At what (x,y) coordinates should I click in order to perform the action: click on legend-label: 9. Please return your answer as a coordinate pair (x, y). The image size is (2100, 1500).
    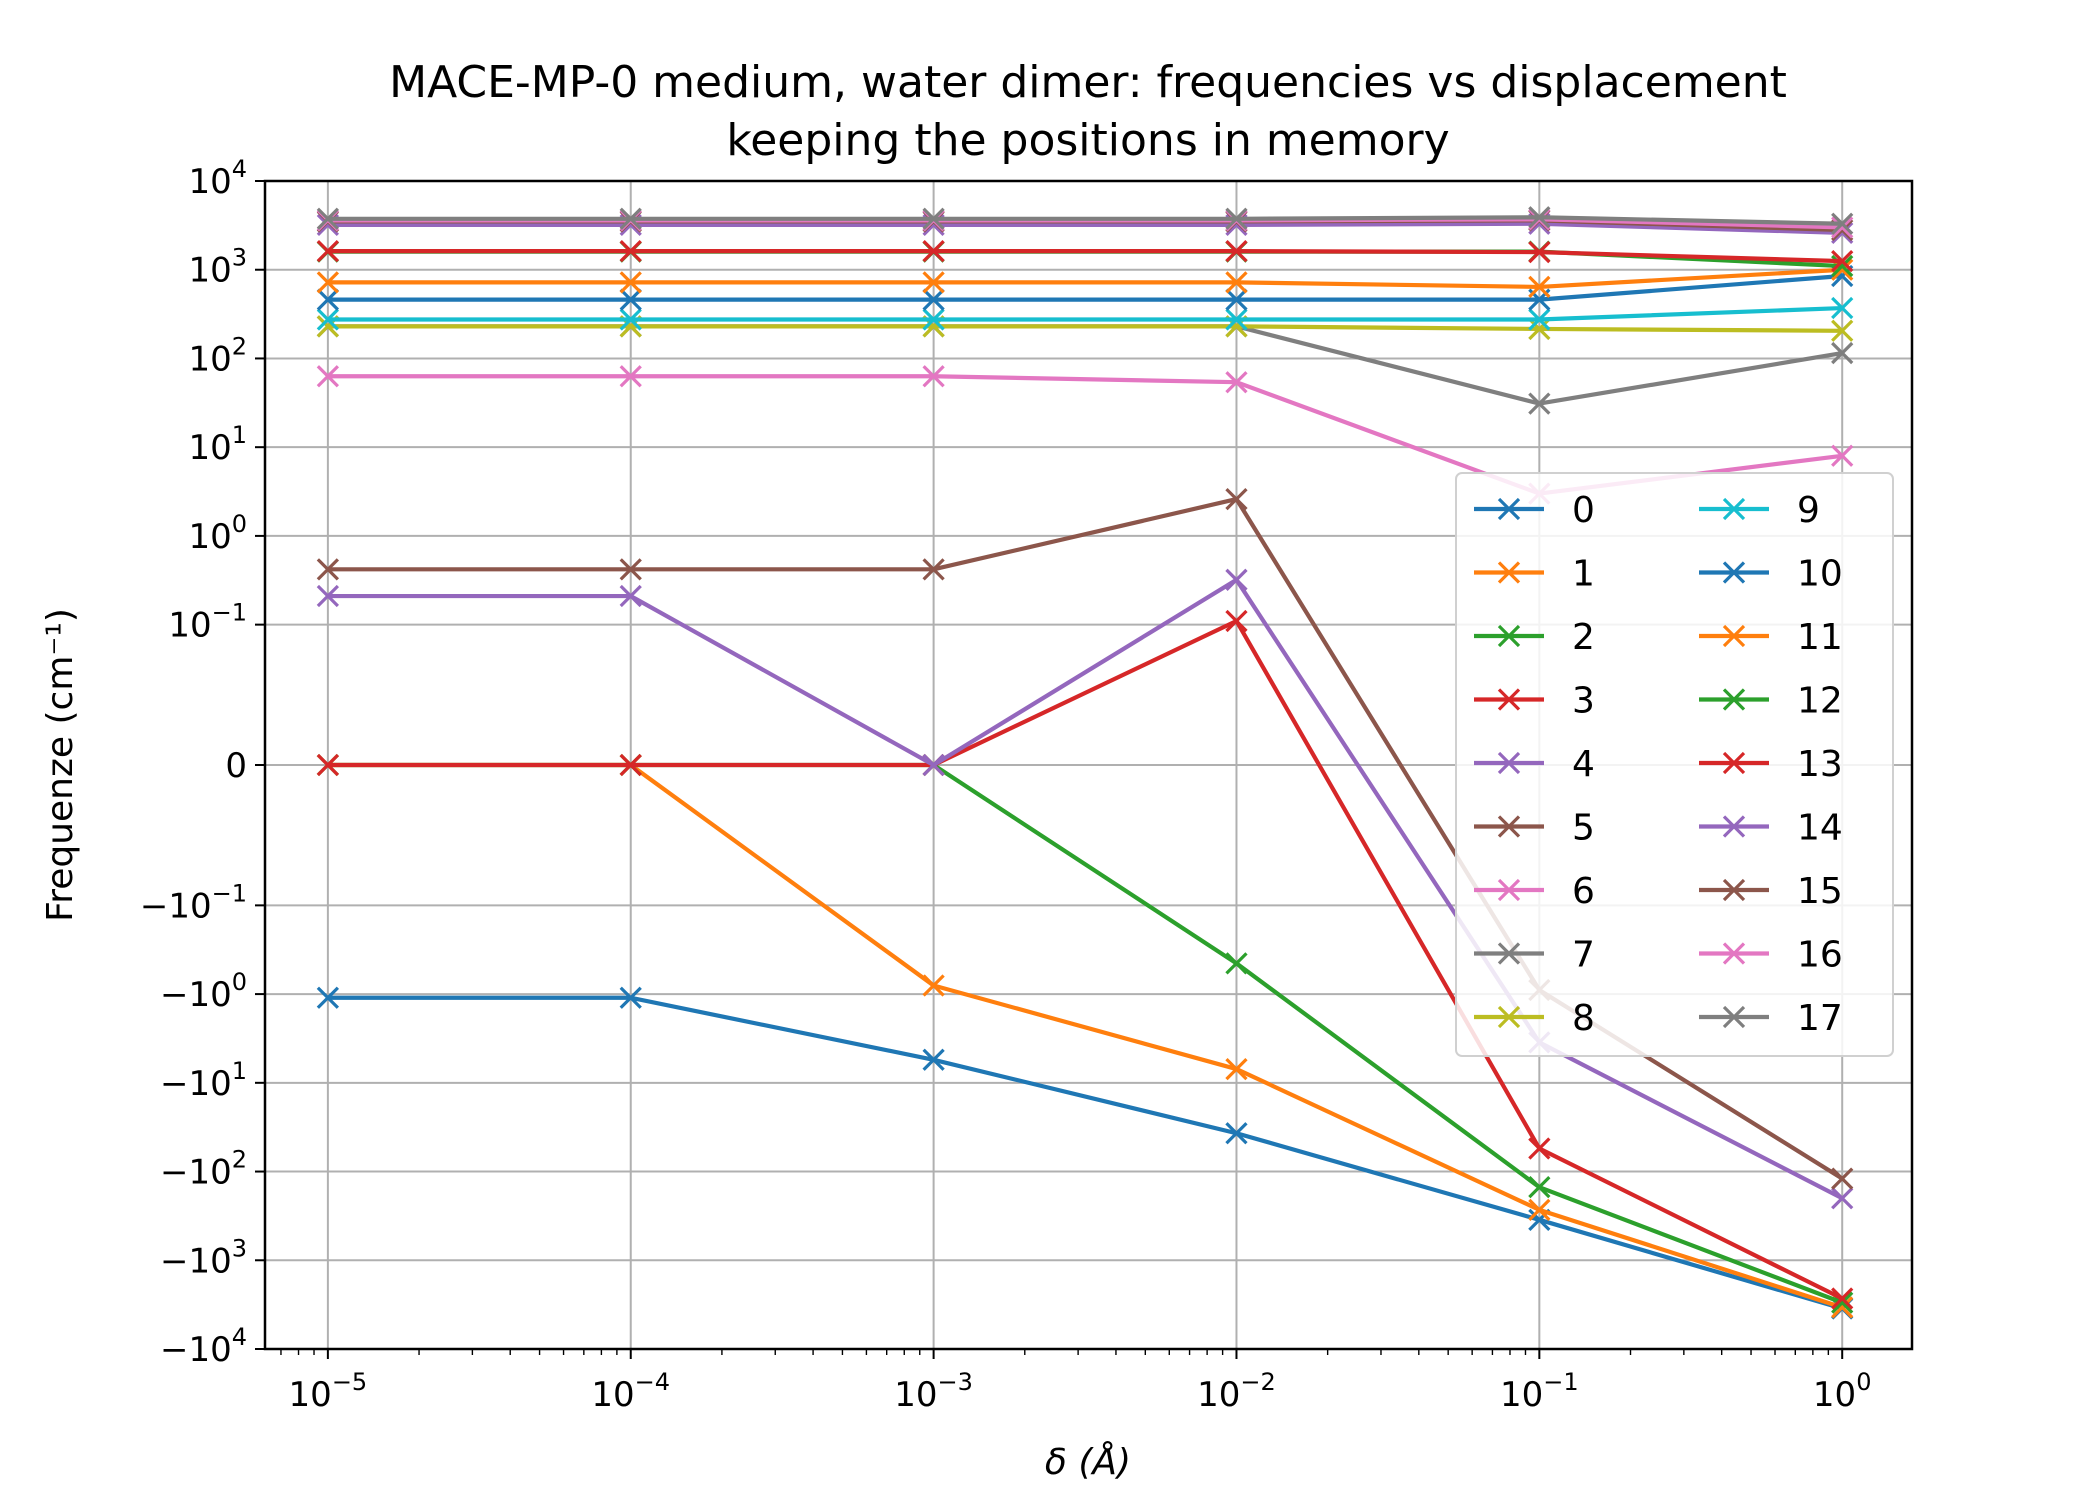
    Looking at the image, I should click on (1808, 510).